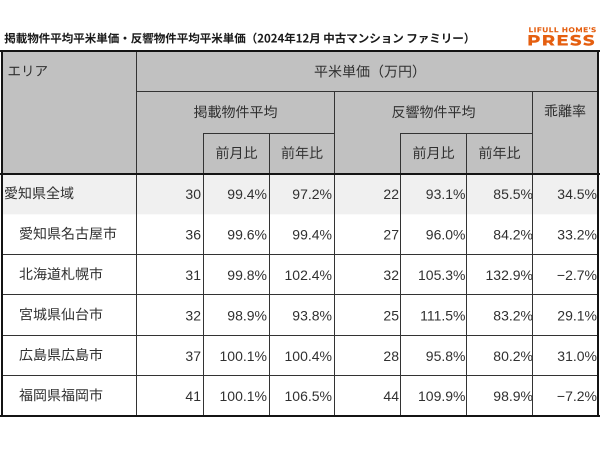 The width and height of the screenshot is (600, 455). What do you see at coordinates (577, 275) in the screenshot?
I see `svg-text: −2.7%` at bounding box center [577, 275].